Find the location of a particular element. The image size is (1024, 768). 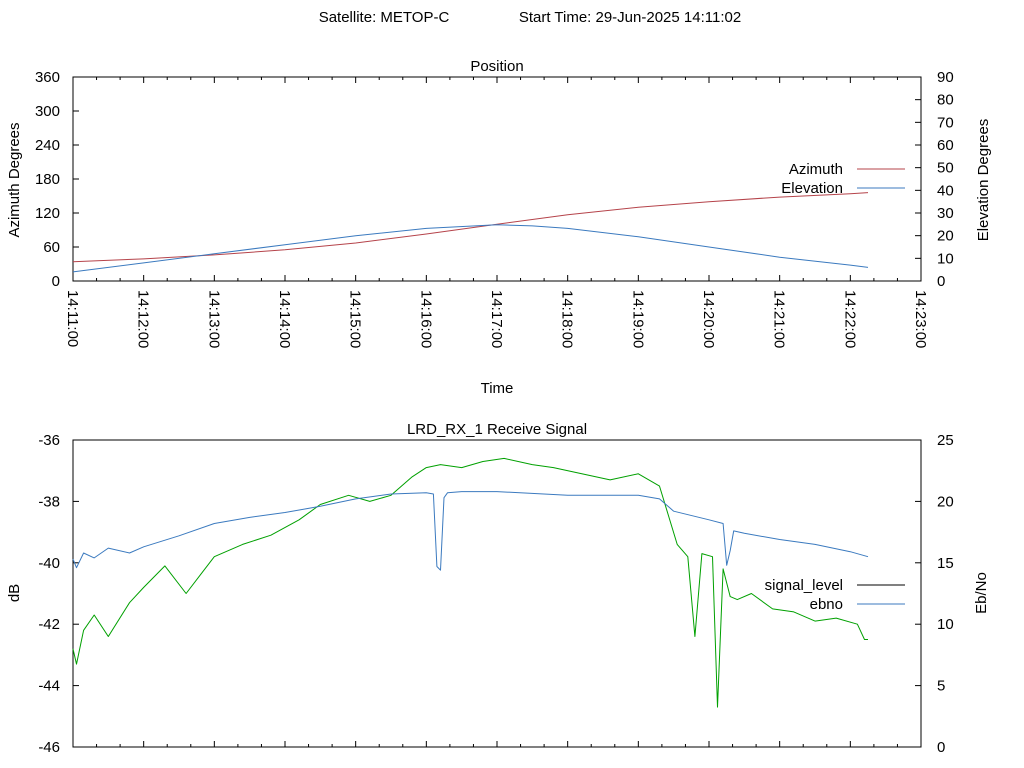

legend-label-elevation: Elevation is located at coordinates (812, 188).